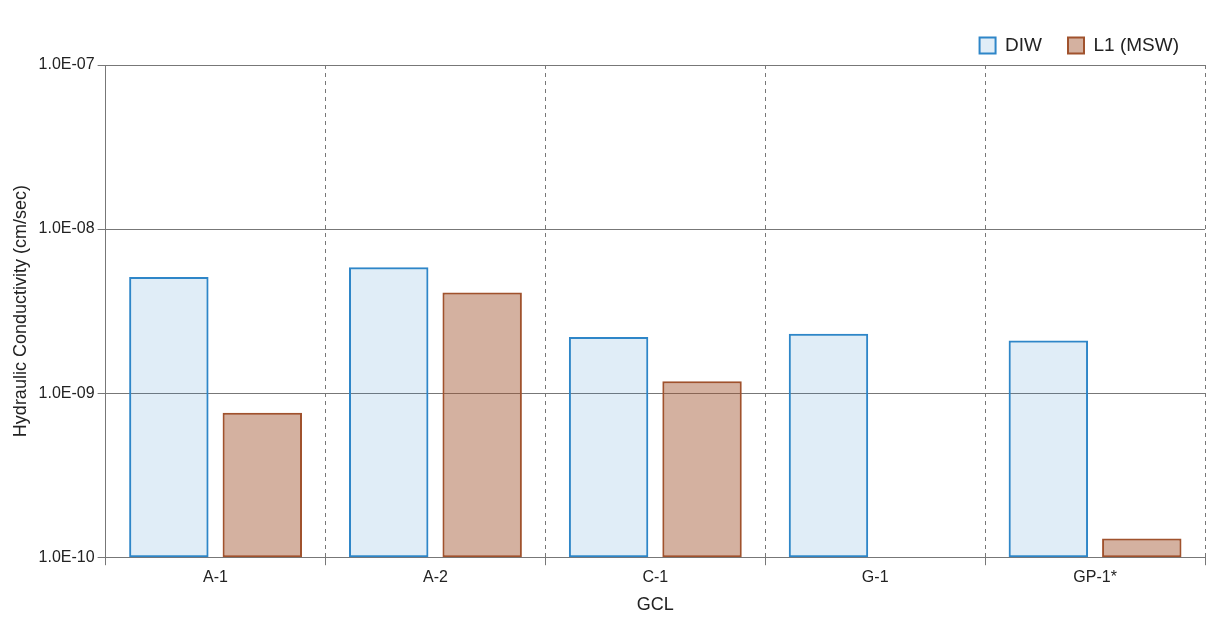 The image size is (1225, 626). What do you see at coordinates (875, 577) in the screenshot?
I see `x-tick-label: G-1` at bounding box center [875, 577].